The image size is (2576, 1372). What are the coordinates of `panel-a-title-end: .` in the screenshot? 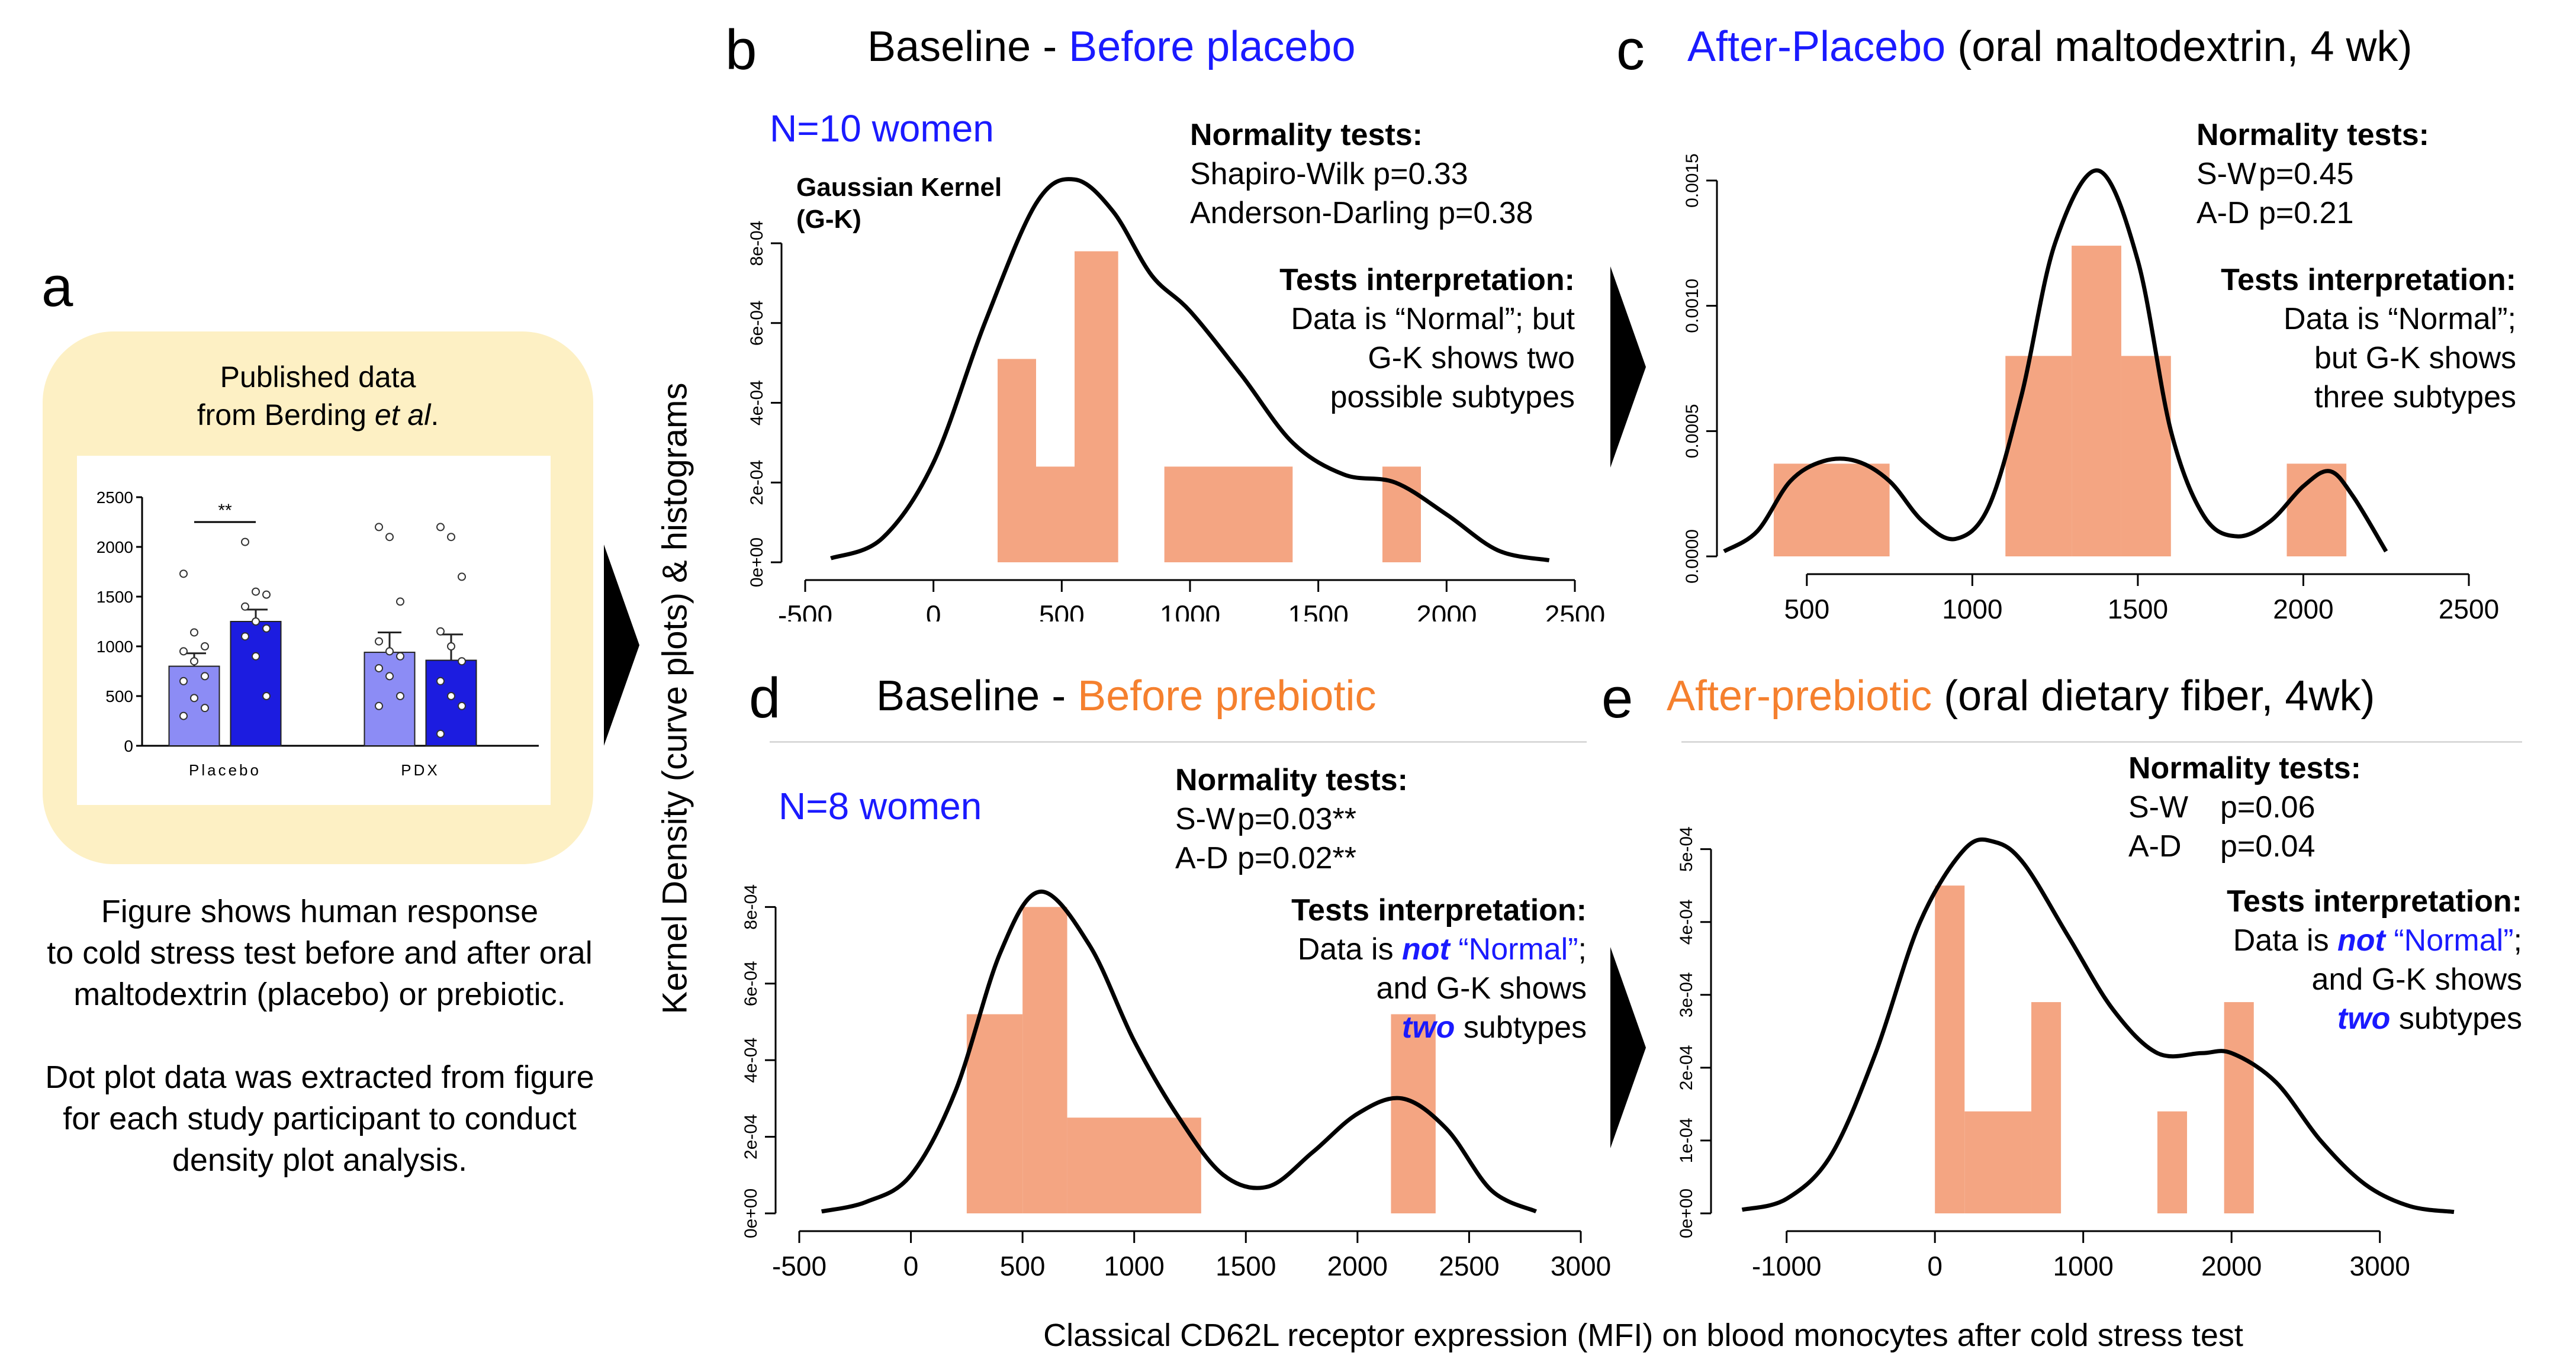 It's located at (435, 415).